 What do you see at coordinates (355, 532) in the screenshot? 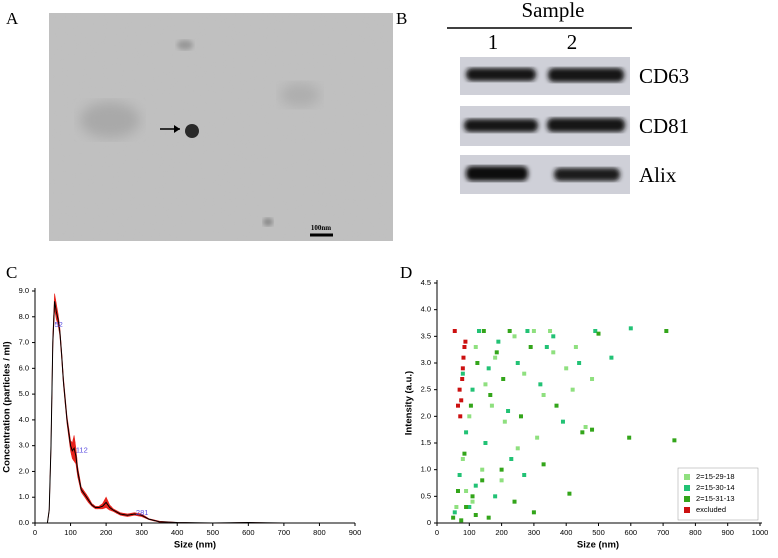
I see `x-tick-label: 900` at bounding box center [355, 532].